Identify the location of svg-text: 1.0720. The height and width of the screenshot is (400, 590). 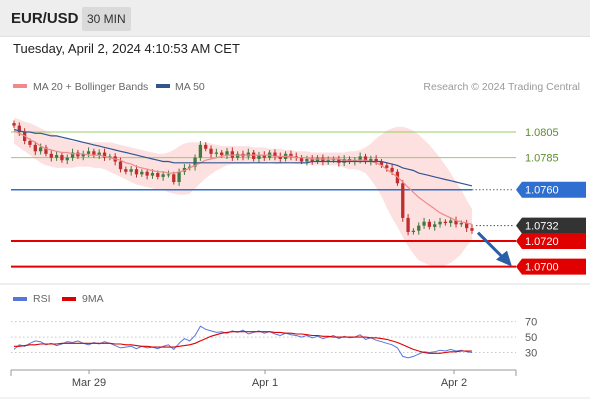
(542, 242).